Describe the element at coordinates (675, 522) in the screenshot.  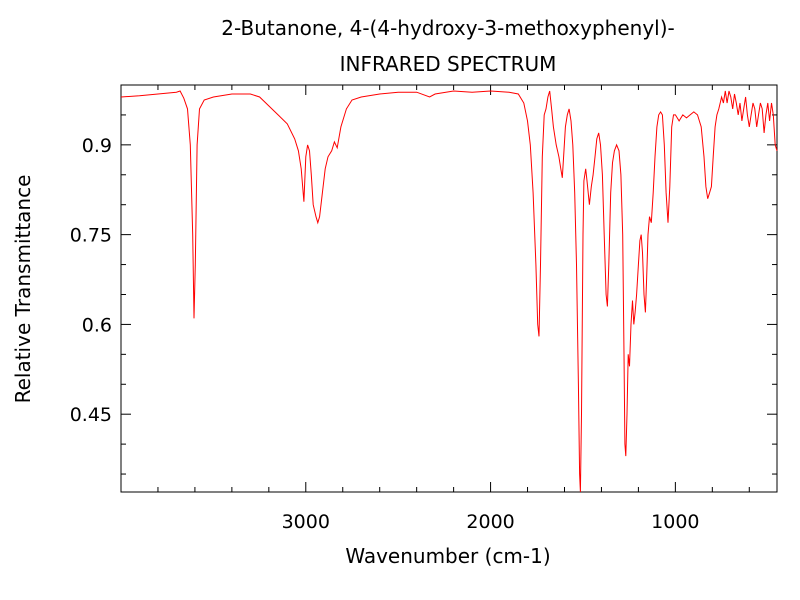
I see `x-tick-label: 1000` at that location.